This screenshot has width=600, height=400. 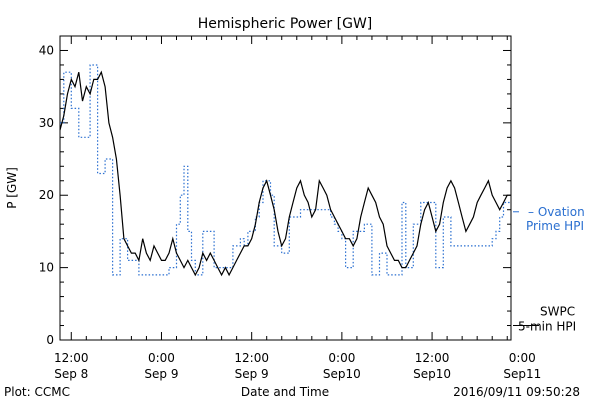 What do you see at coordinates (46, 50) in the screenshot?
I see `y-tick-label: 40` at bounding box center [46, 50].